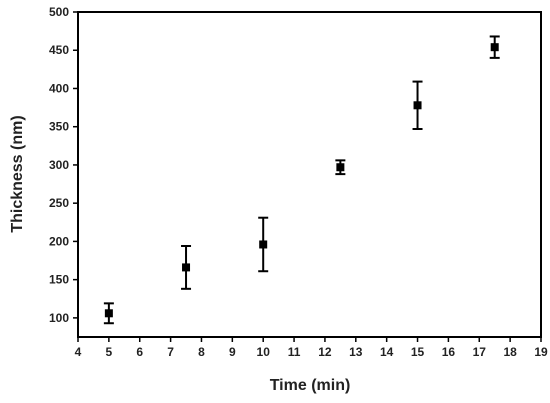 The height and width of the screenshot is (403, 550). What do you see at coordinates (310, 385) in the screenshot?
I see `x-axis-title: Time (min)` at bounding box center [310, 385].